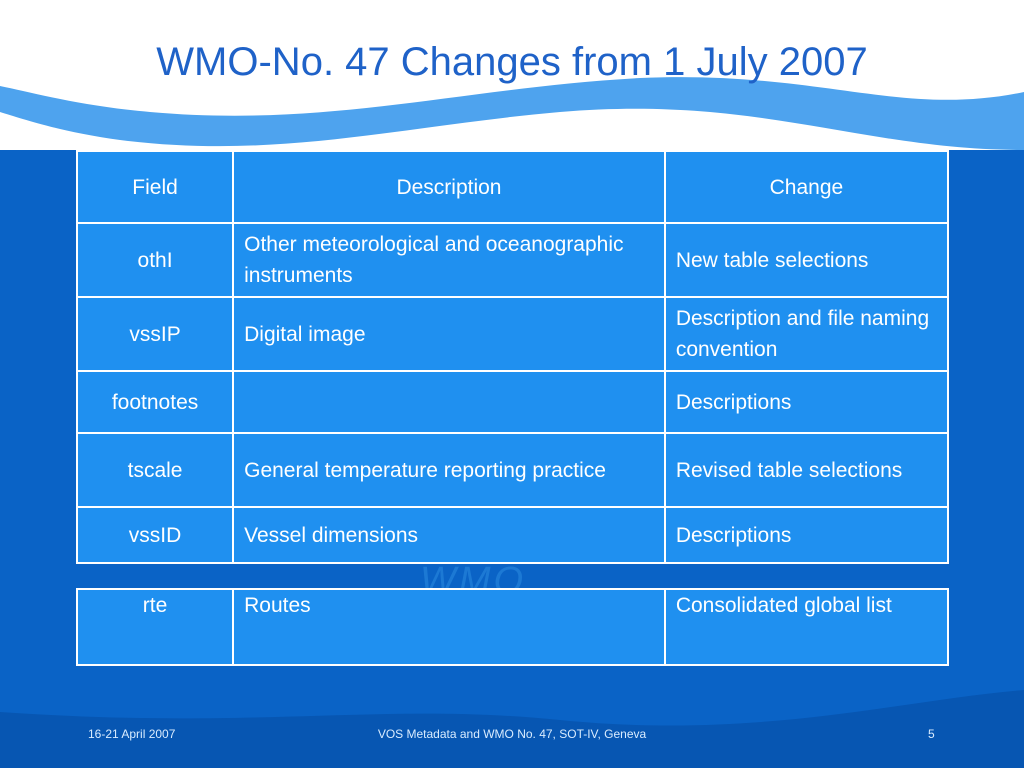 The width and height of the screenshot is (1024, 768). What do you see at coordinates (155, 187) in the screenshot?
I see `column-header-field: Field` at bounding box center [155, 187].